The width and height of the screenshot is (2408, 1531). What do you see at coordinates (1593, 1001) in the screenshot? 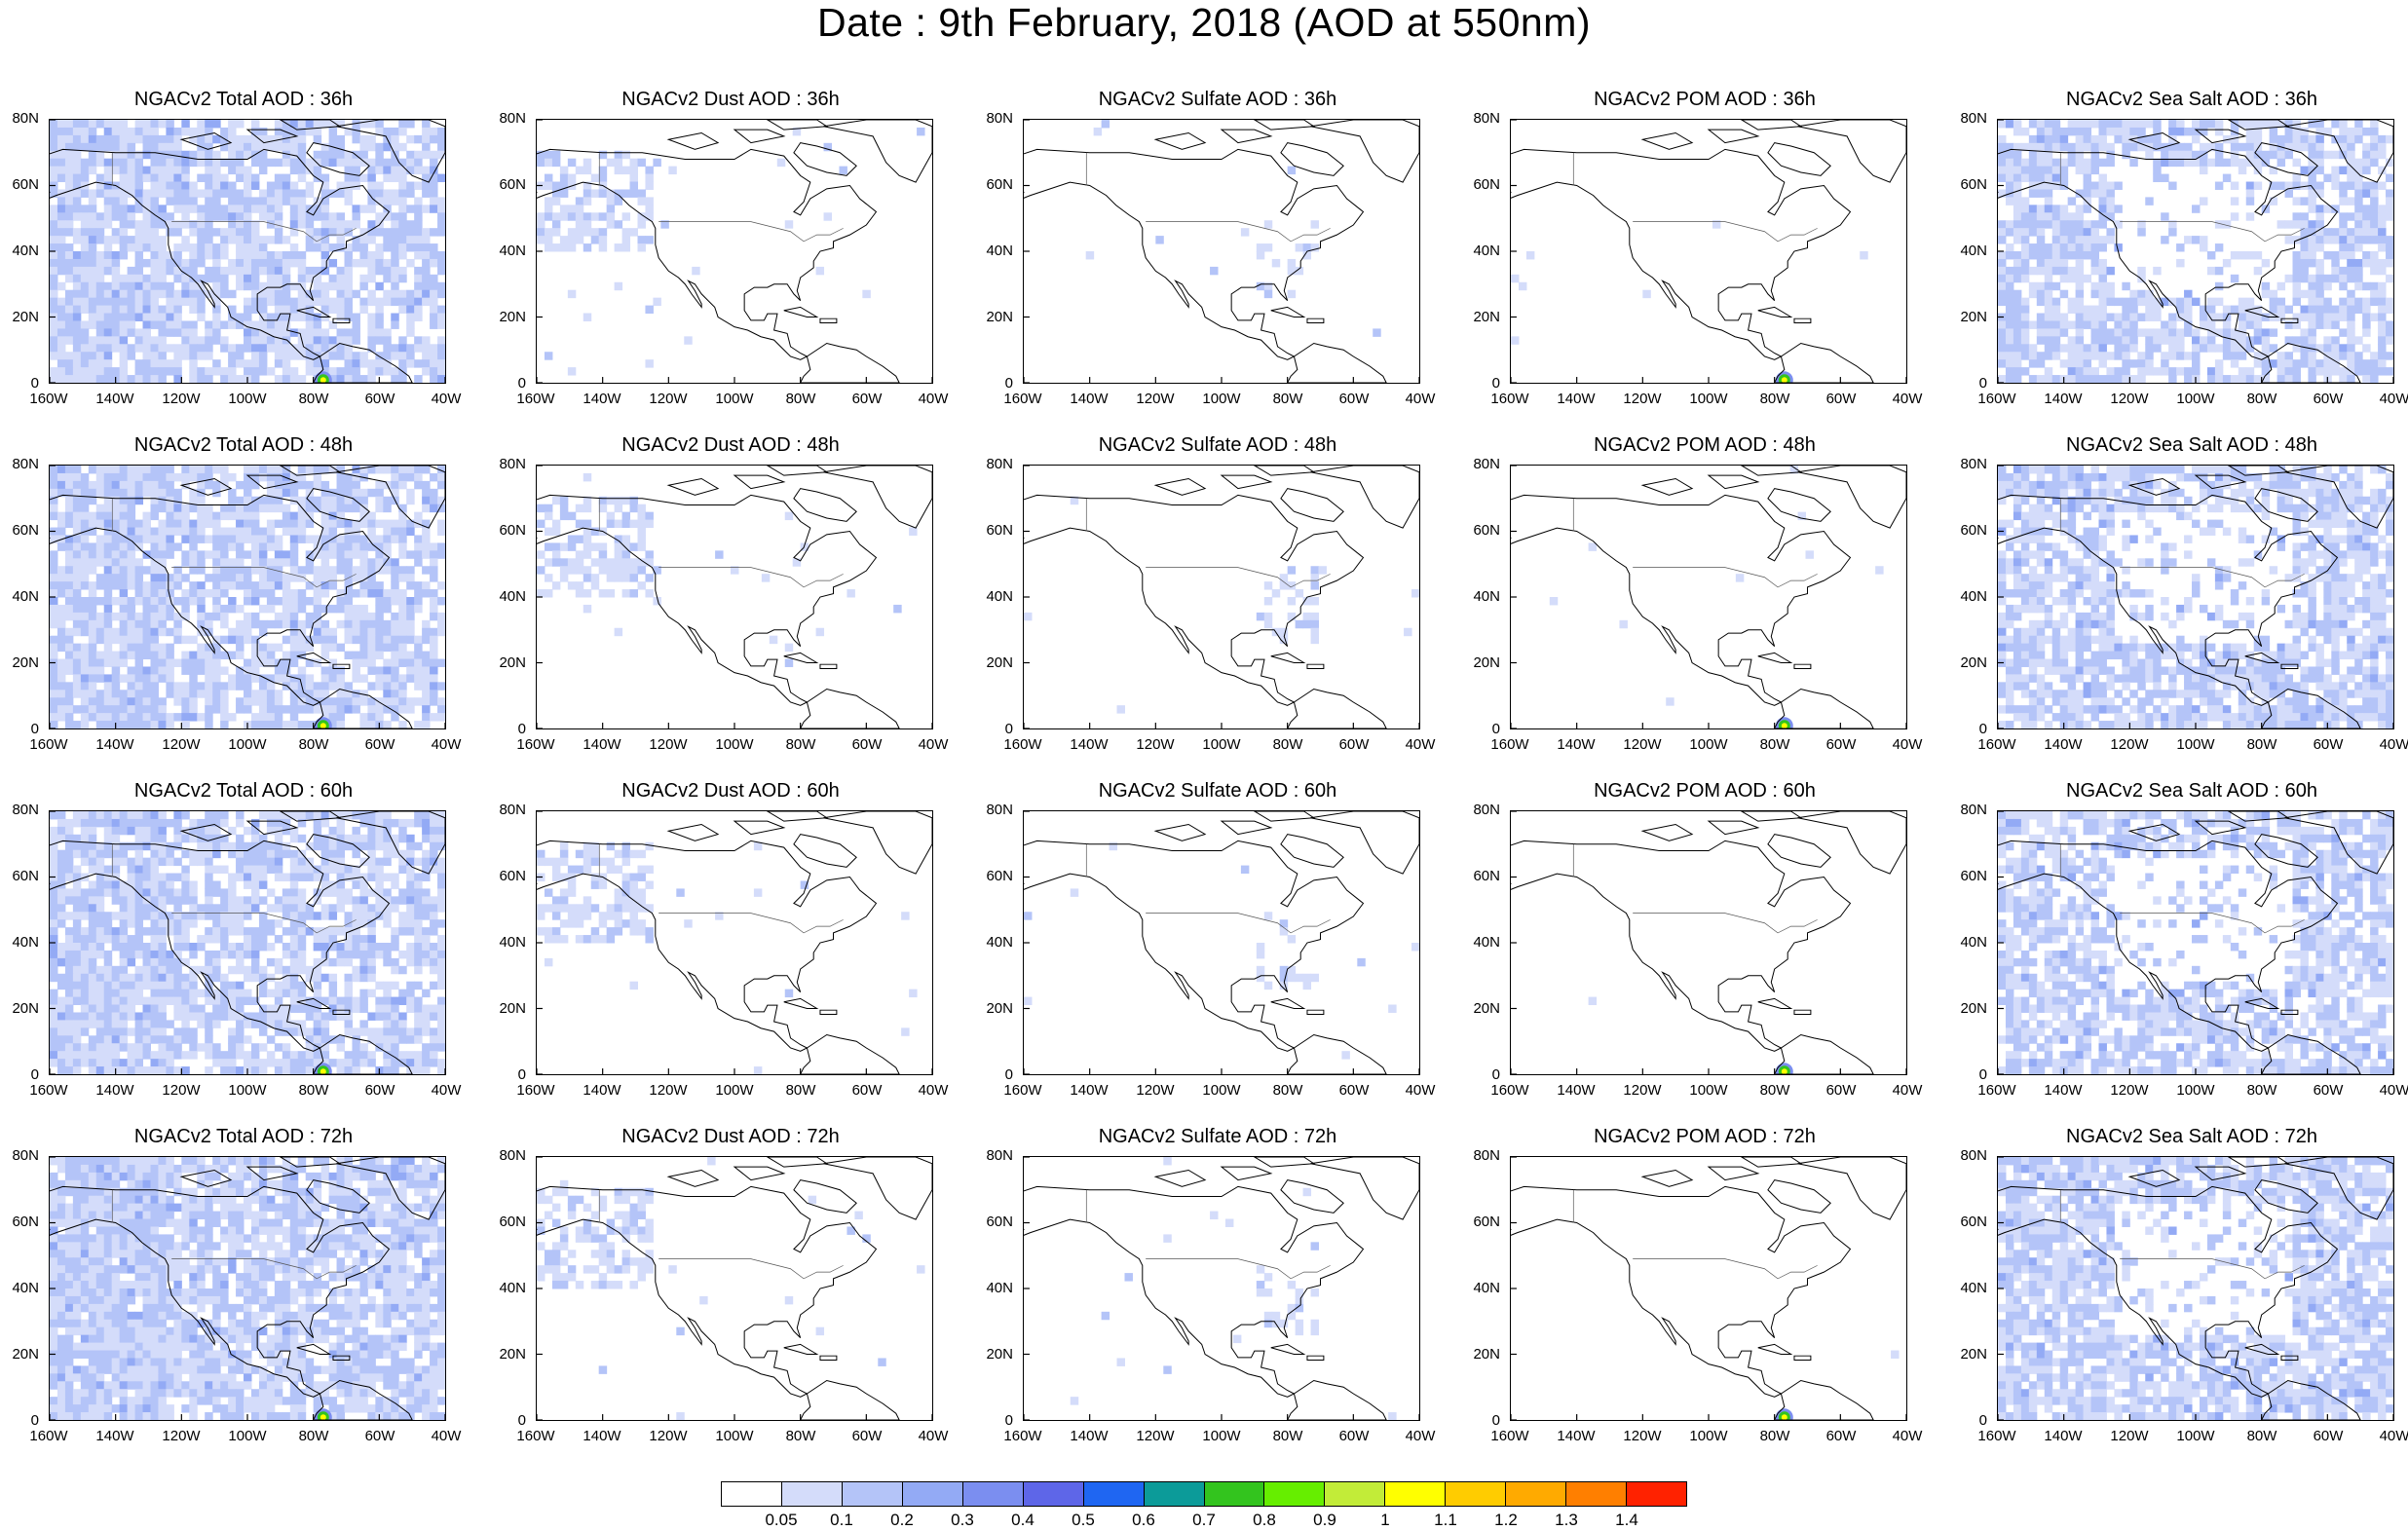
I see `aod-shading` at bounding box center [1593, 1001].